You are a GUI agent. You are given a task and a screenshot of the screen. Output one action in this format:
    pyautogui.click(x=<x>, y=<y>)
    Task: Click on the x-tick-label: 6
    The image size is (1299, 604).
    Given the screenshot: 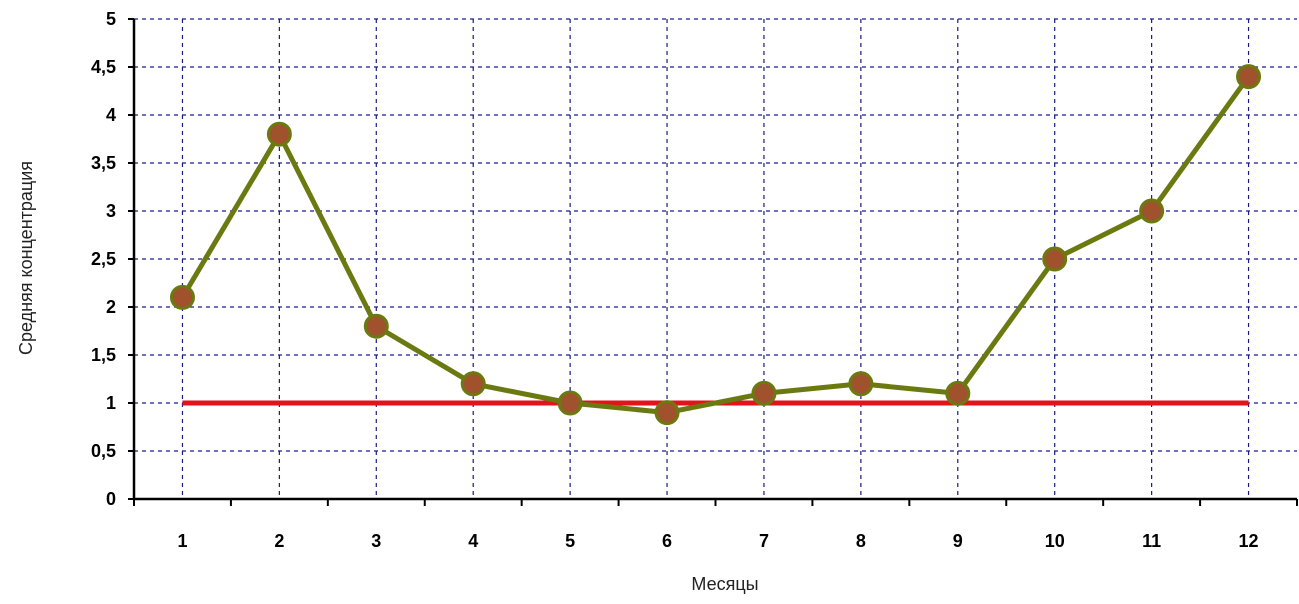 What is the action you would take?
    pyautogui.click(x=667, y=541)
    